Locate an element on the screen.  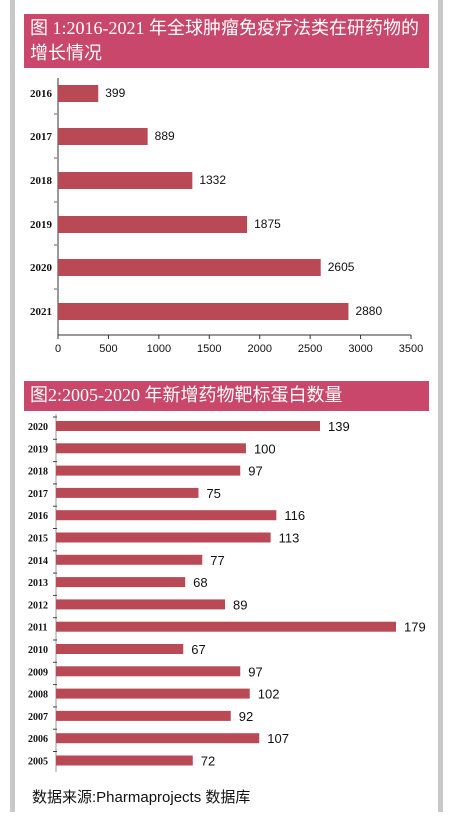
chart2-category-label: 2014 is located at coordinates (38, 561).